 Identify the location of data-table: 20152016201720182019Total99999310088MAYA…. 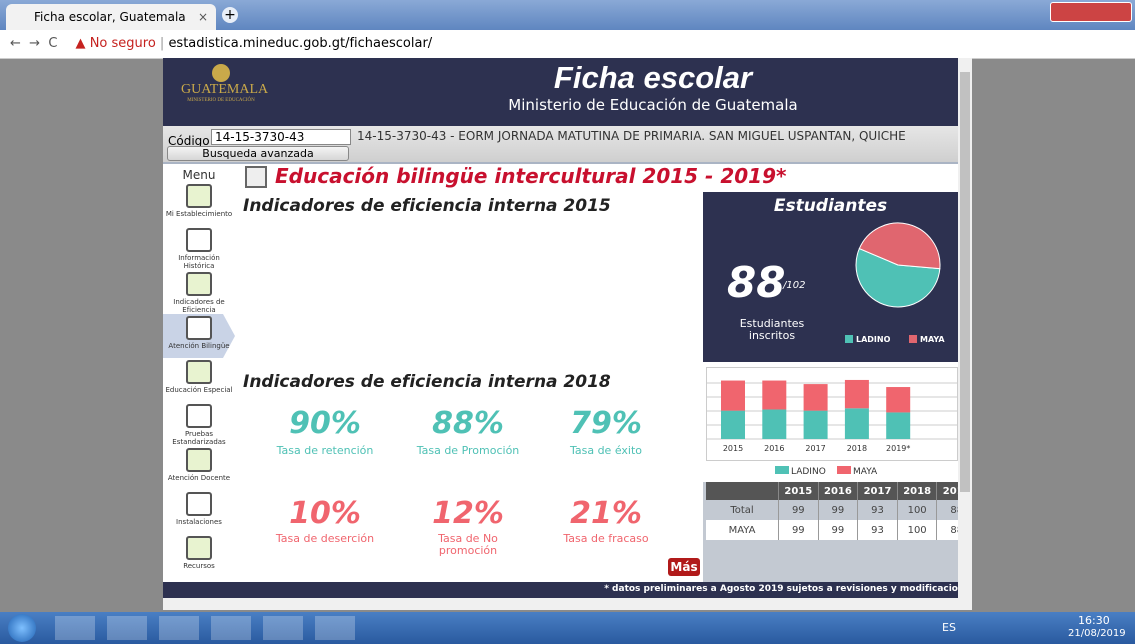
(832, 511).